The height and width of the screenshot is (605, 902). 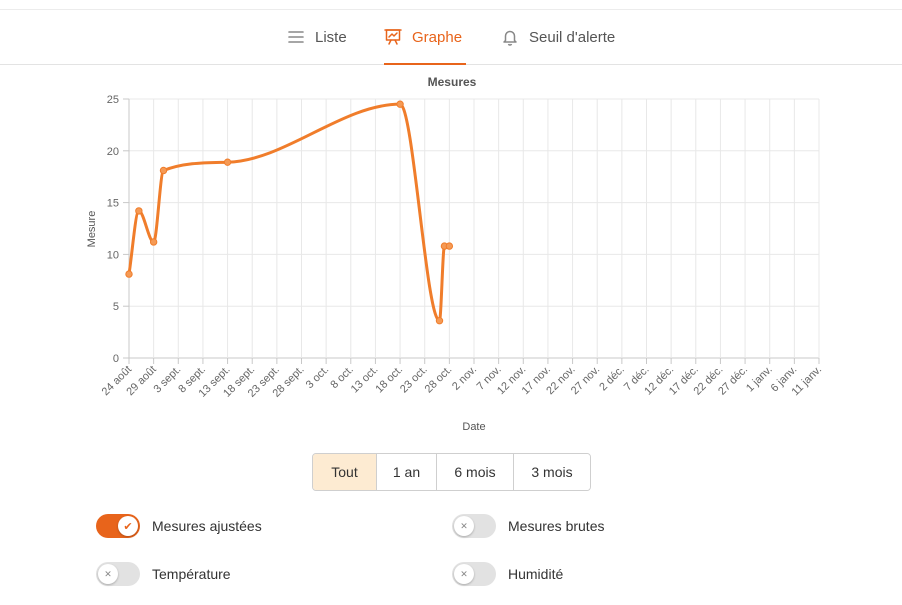 I want to click on y-axis-ticks: 0 5 10 15 20 25, so click(x=113, y=229).